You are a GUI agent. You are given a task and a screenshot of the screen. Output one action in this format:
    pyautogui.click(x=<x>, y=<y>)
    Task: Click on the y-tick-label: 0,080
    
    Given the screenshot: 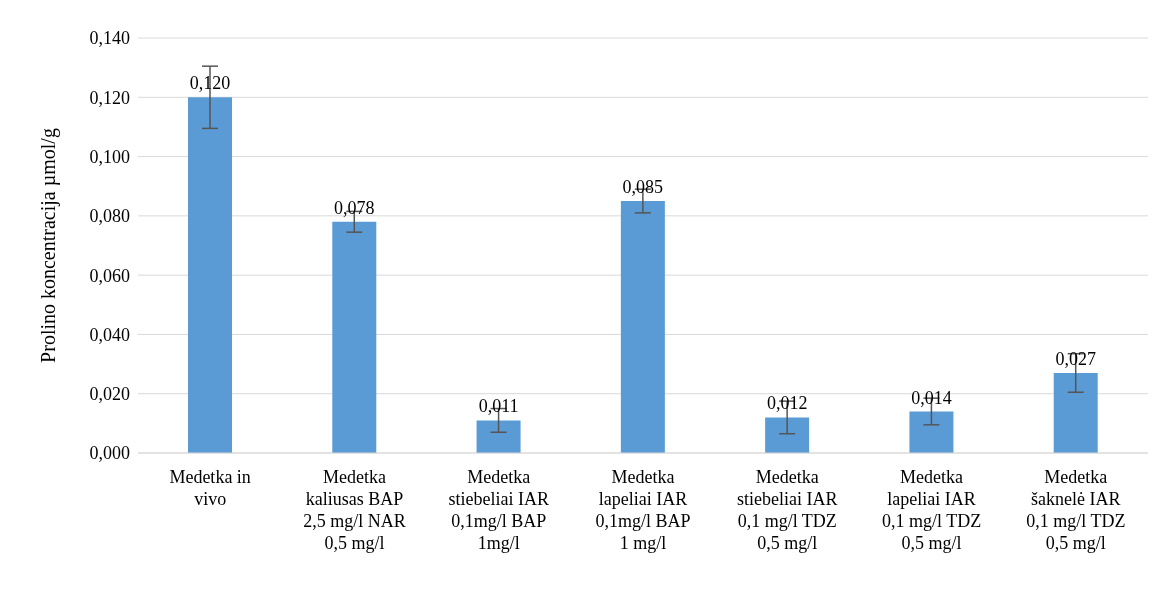 What is the action you would take?
    pyautogui.click(x=109, y=216)
    